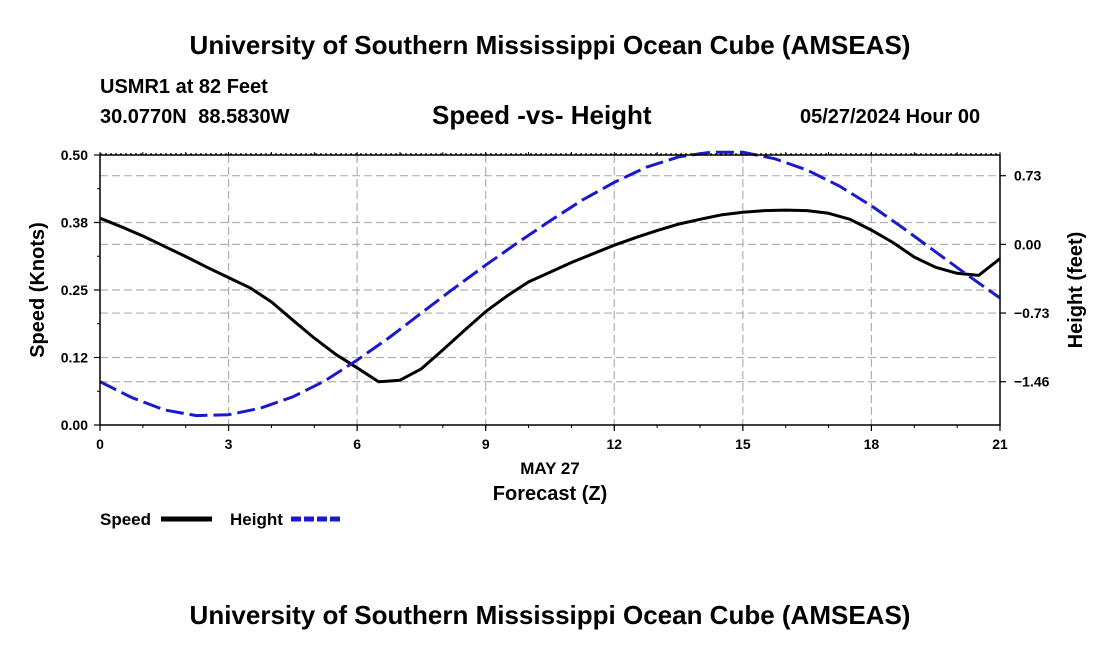  What do you see at coordinates (74, 425) in the screenshot?
I see `y-tick-label: 0.00` at bounding box center [74, 425].